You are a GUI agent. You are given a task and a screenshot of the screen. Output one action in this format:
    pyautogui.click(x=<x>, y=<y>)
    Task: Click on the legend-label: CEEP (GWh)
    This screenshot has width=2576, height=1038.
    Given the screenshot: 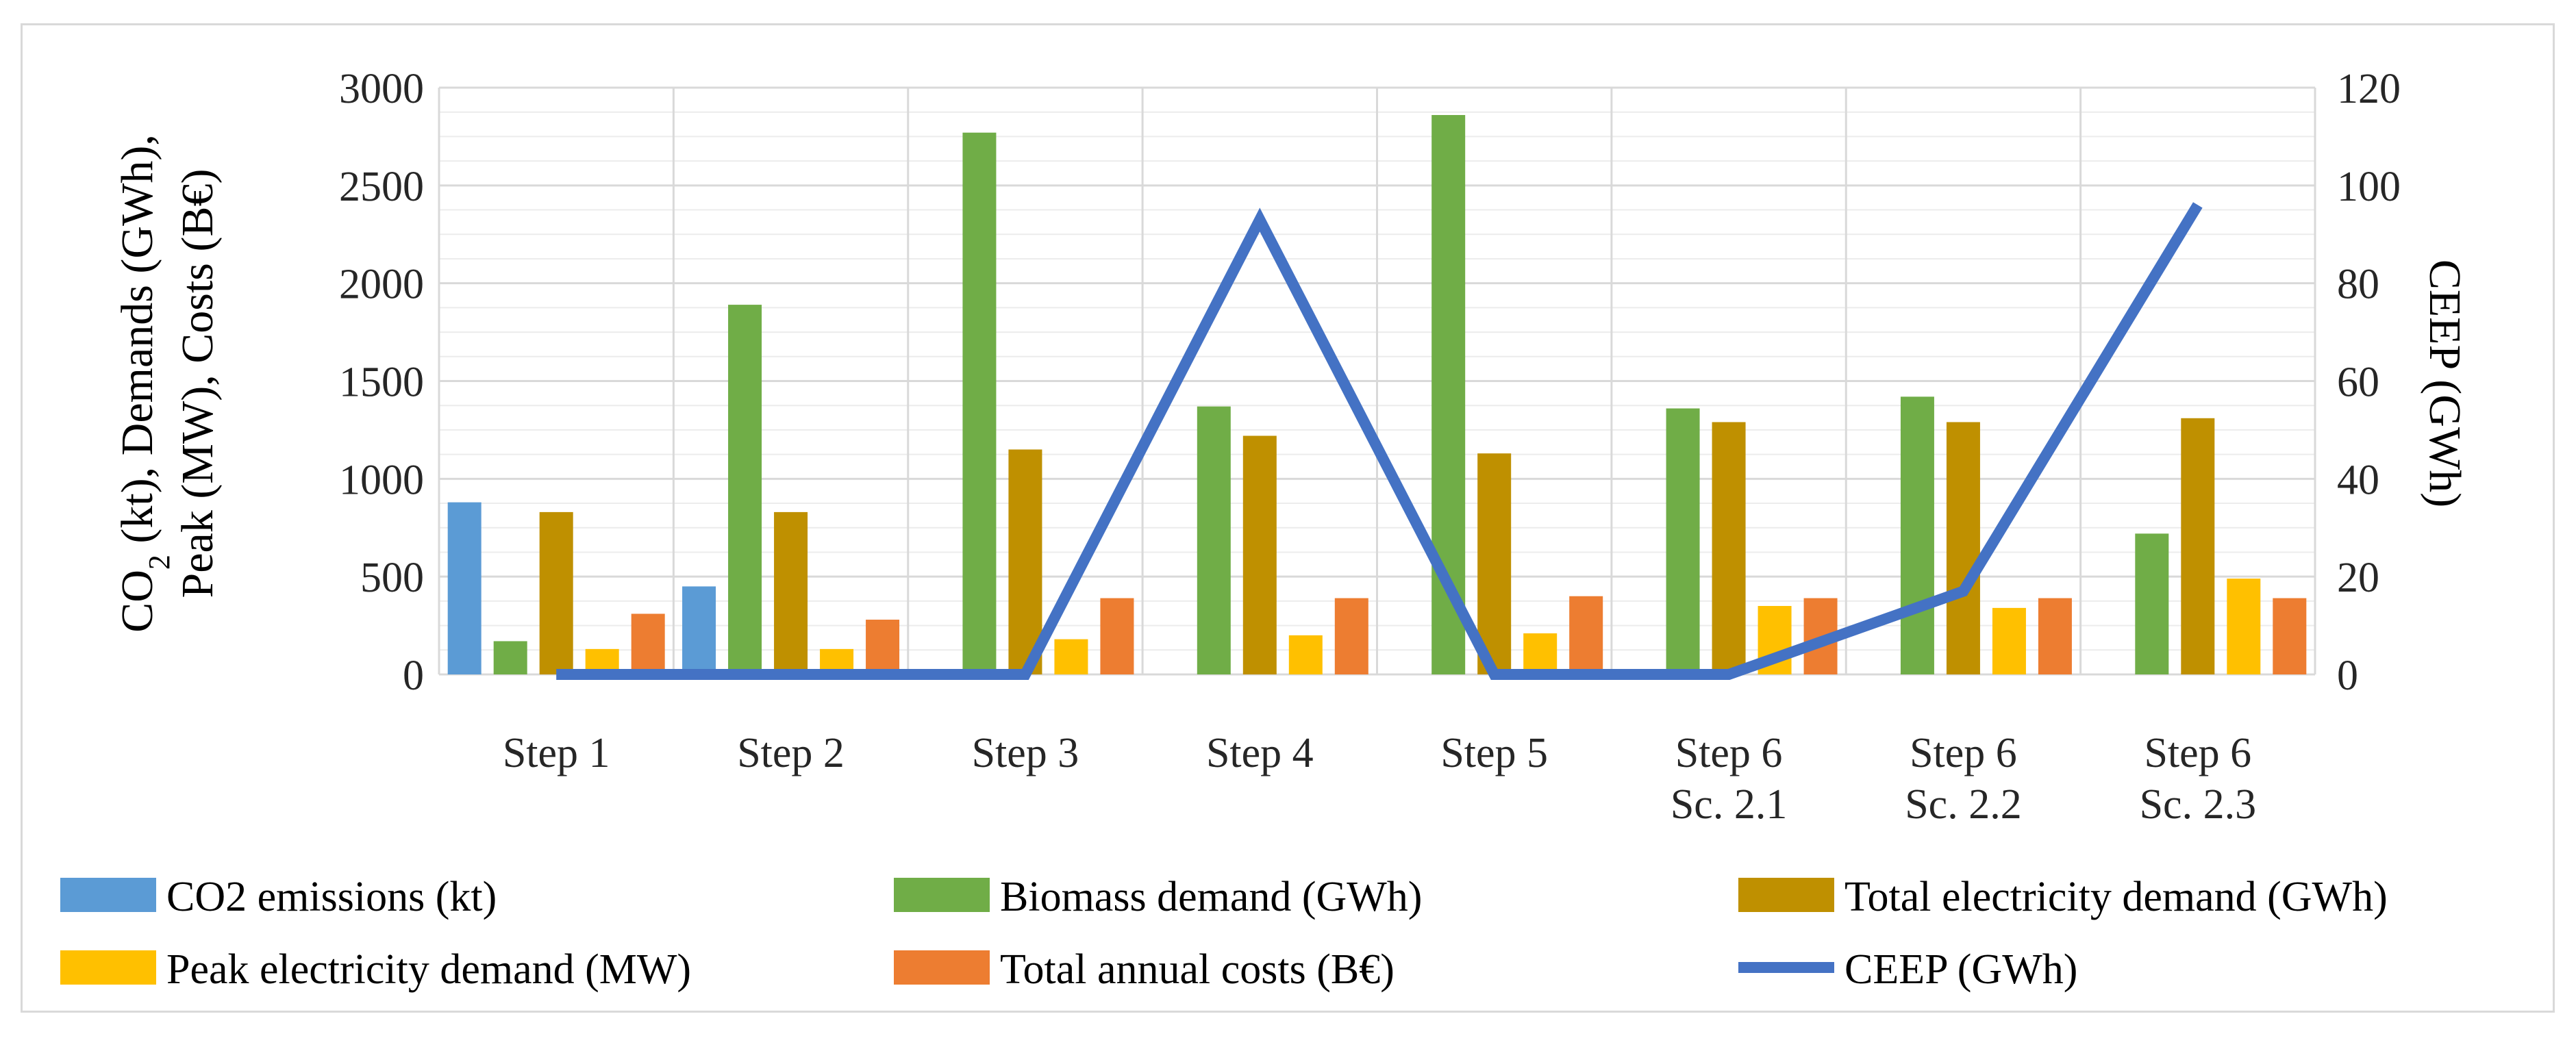 What is the action you would take?
    pyautogui.click(x=1961, y=969)
    